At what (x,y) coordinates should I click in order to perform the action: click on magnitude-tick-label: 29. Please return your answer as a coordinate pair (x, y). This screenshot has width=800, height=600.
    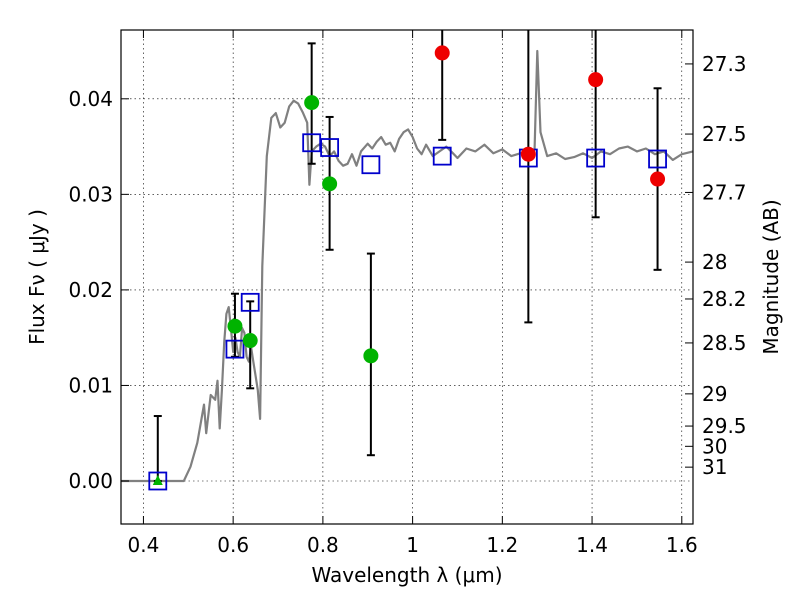
    Looking at the image, I should click on (714, 394).